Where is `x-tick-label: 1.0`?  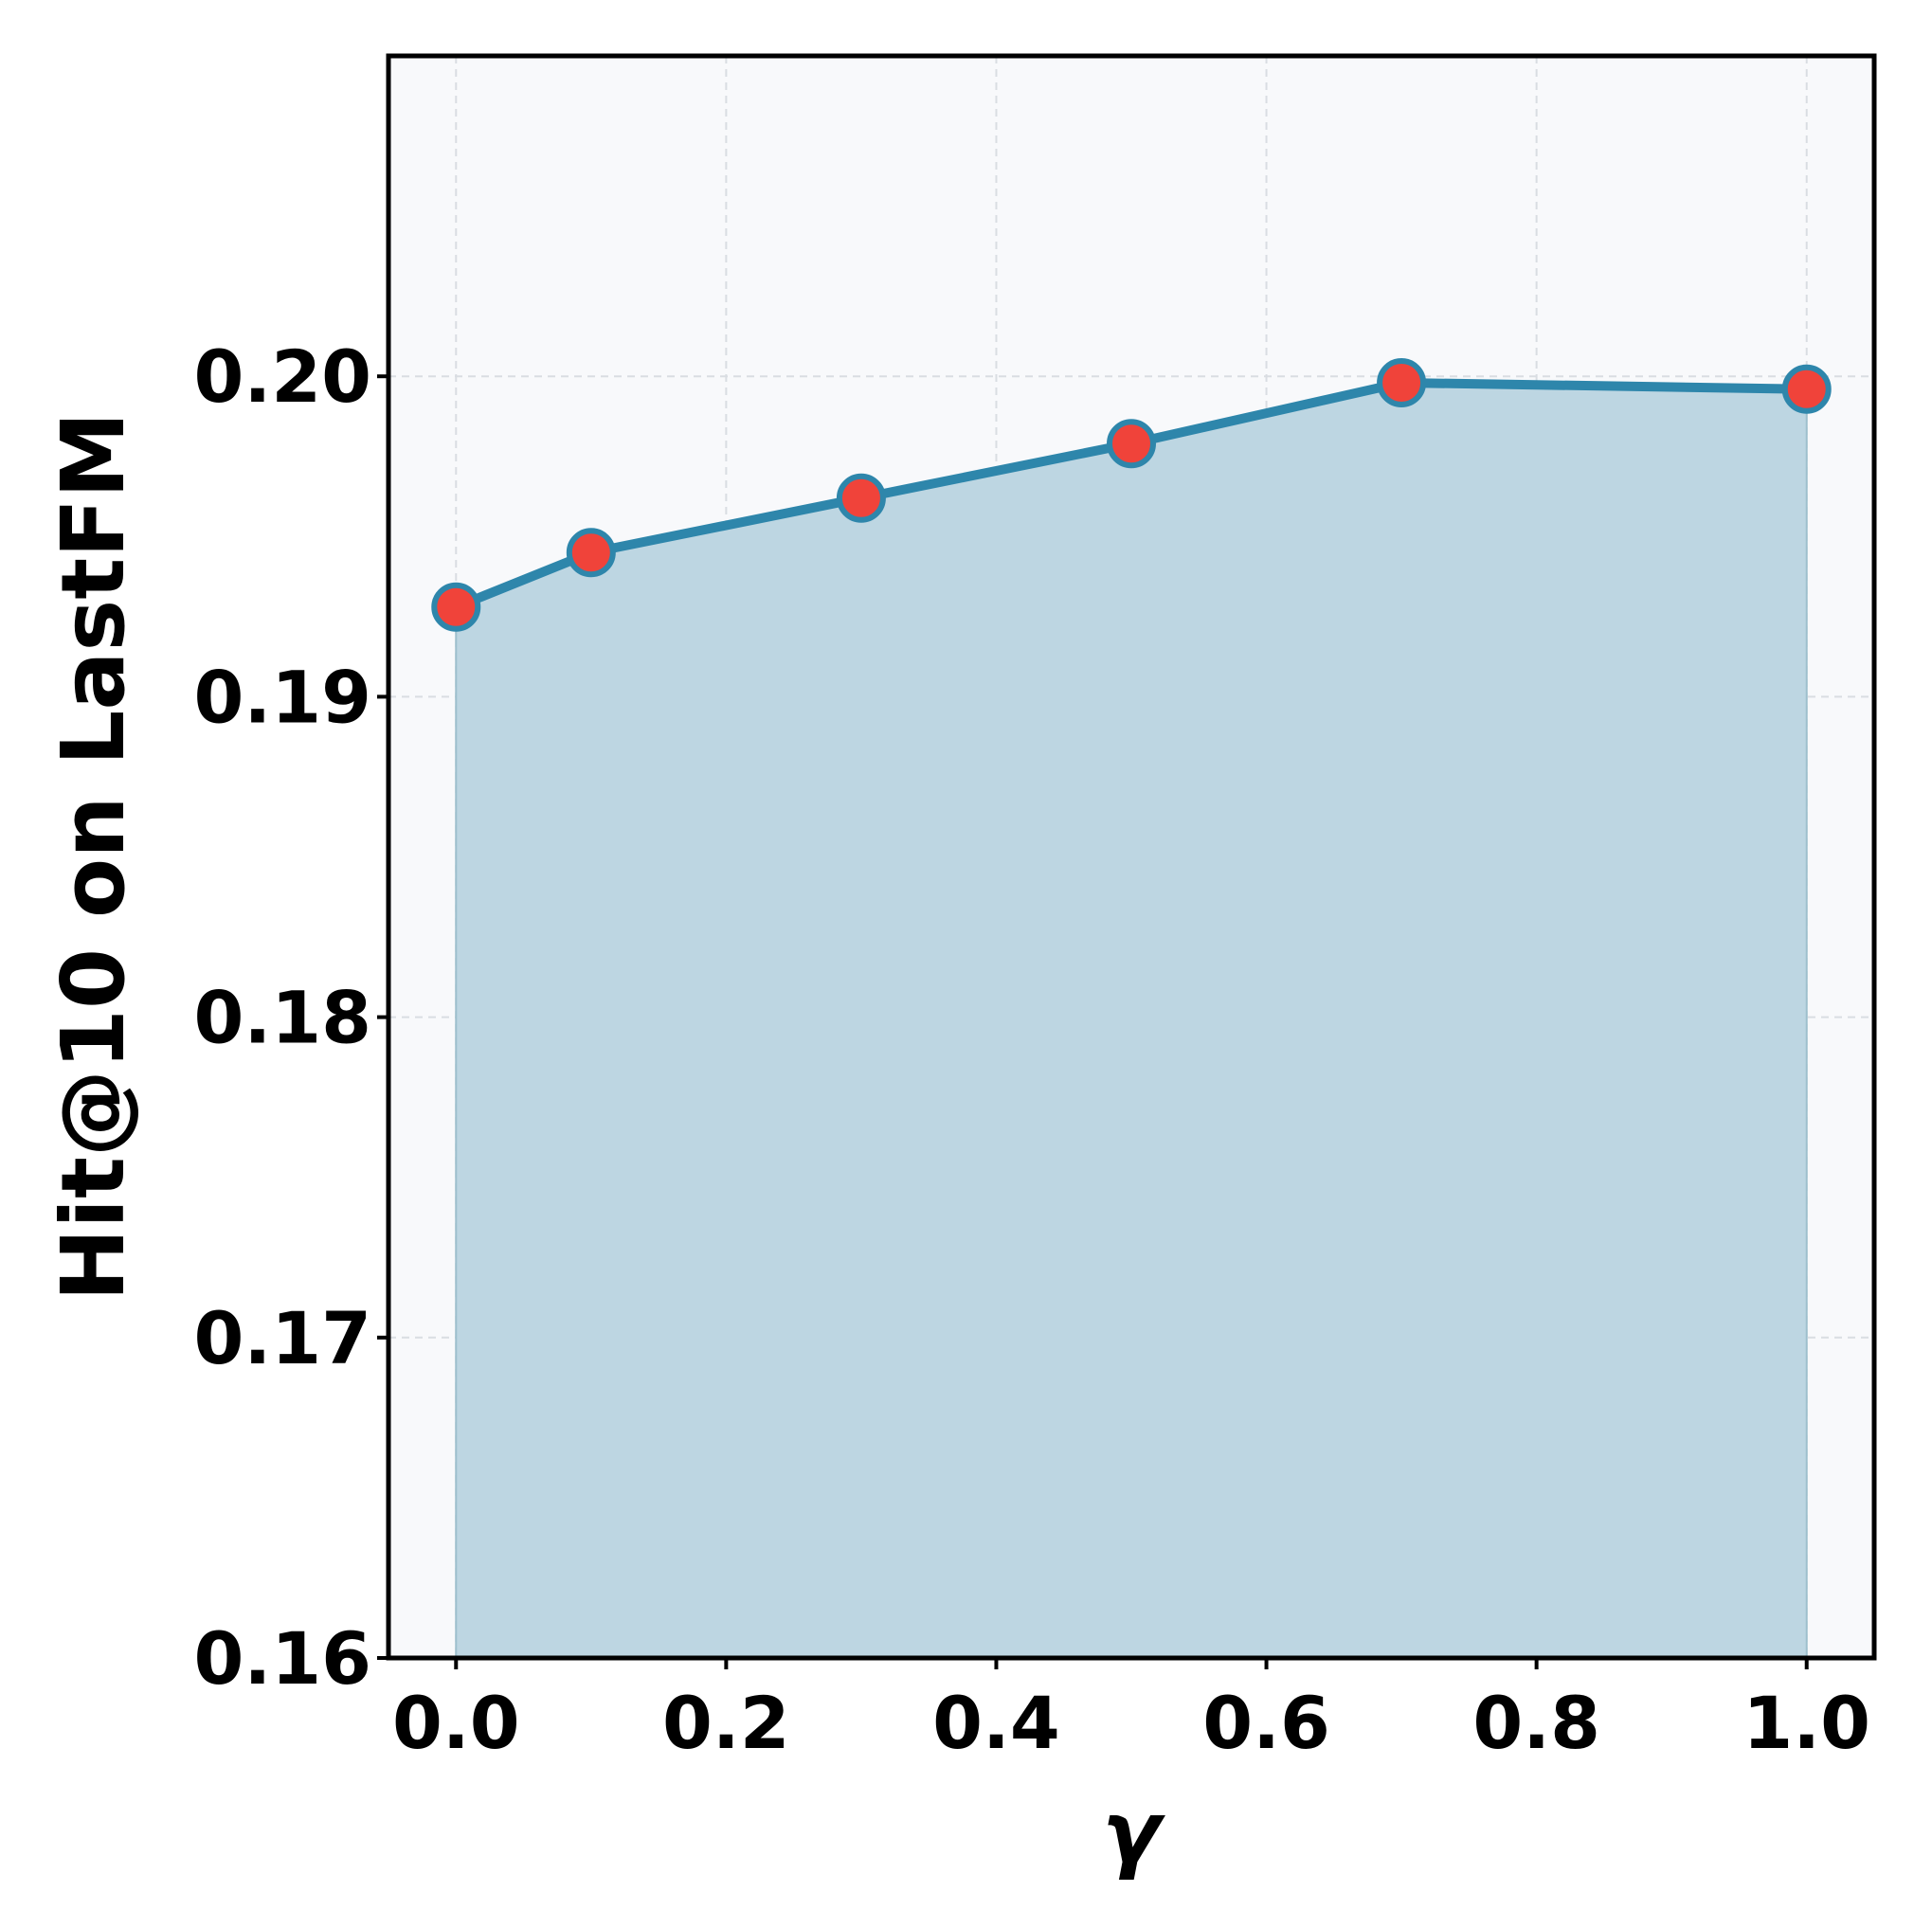 x-tick-label: 1.0 is located at coordinates (1806, 1723).